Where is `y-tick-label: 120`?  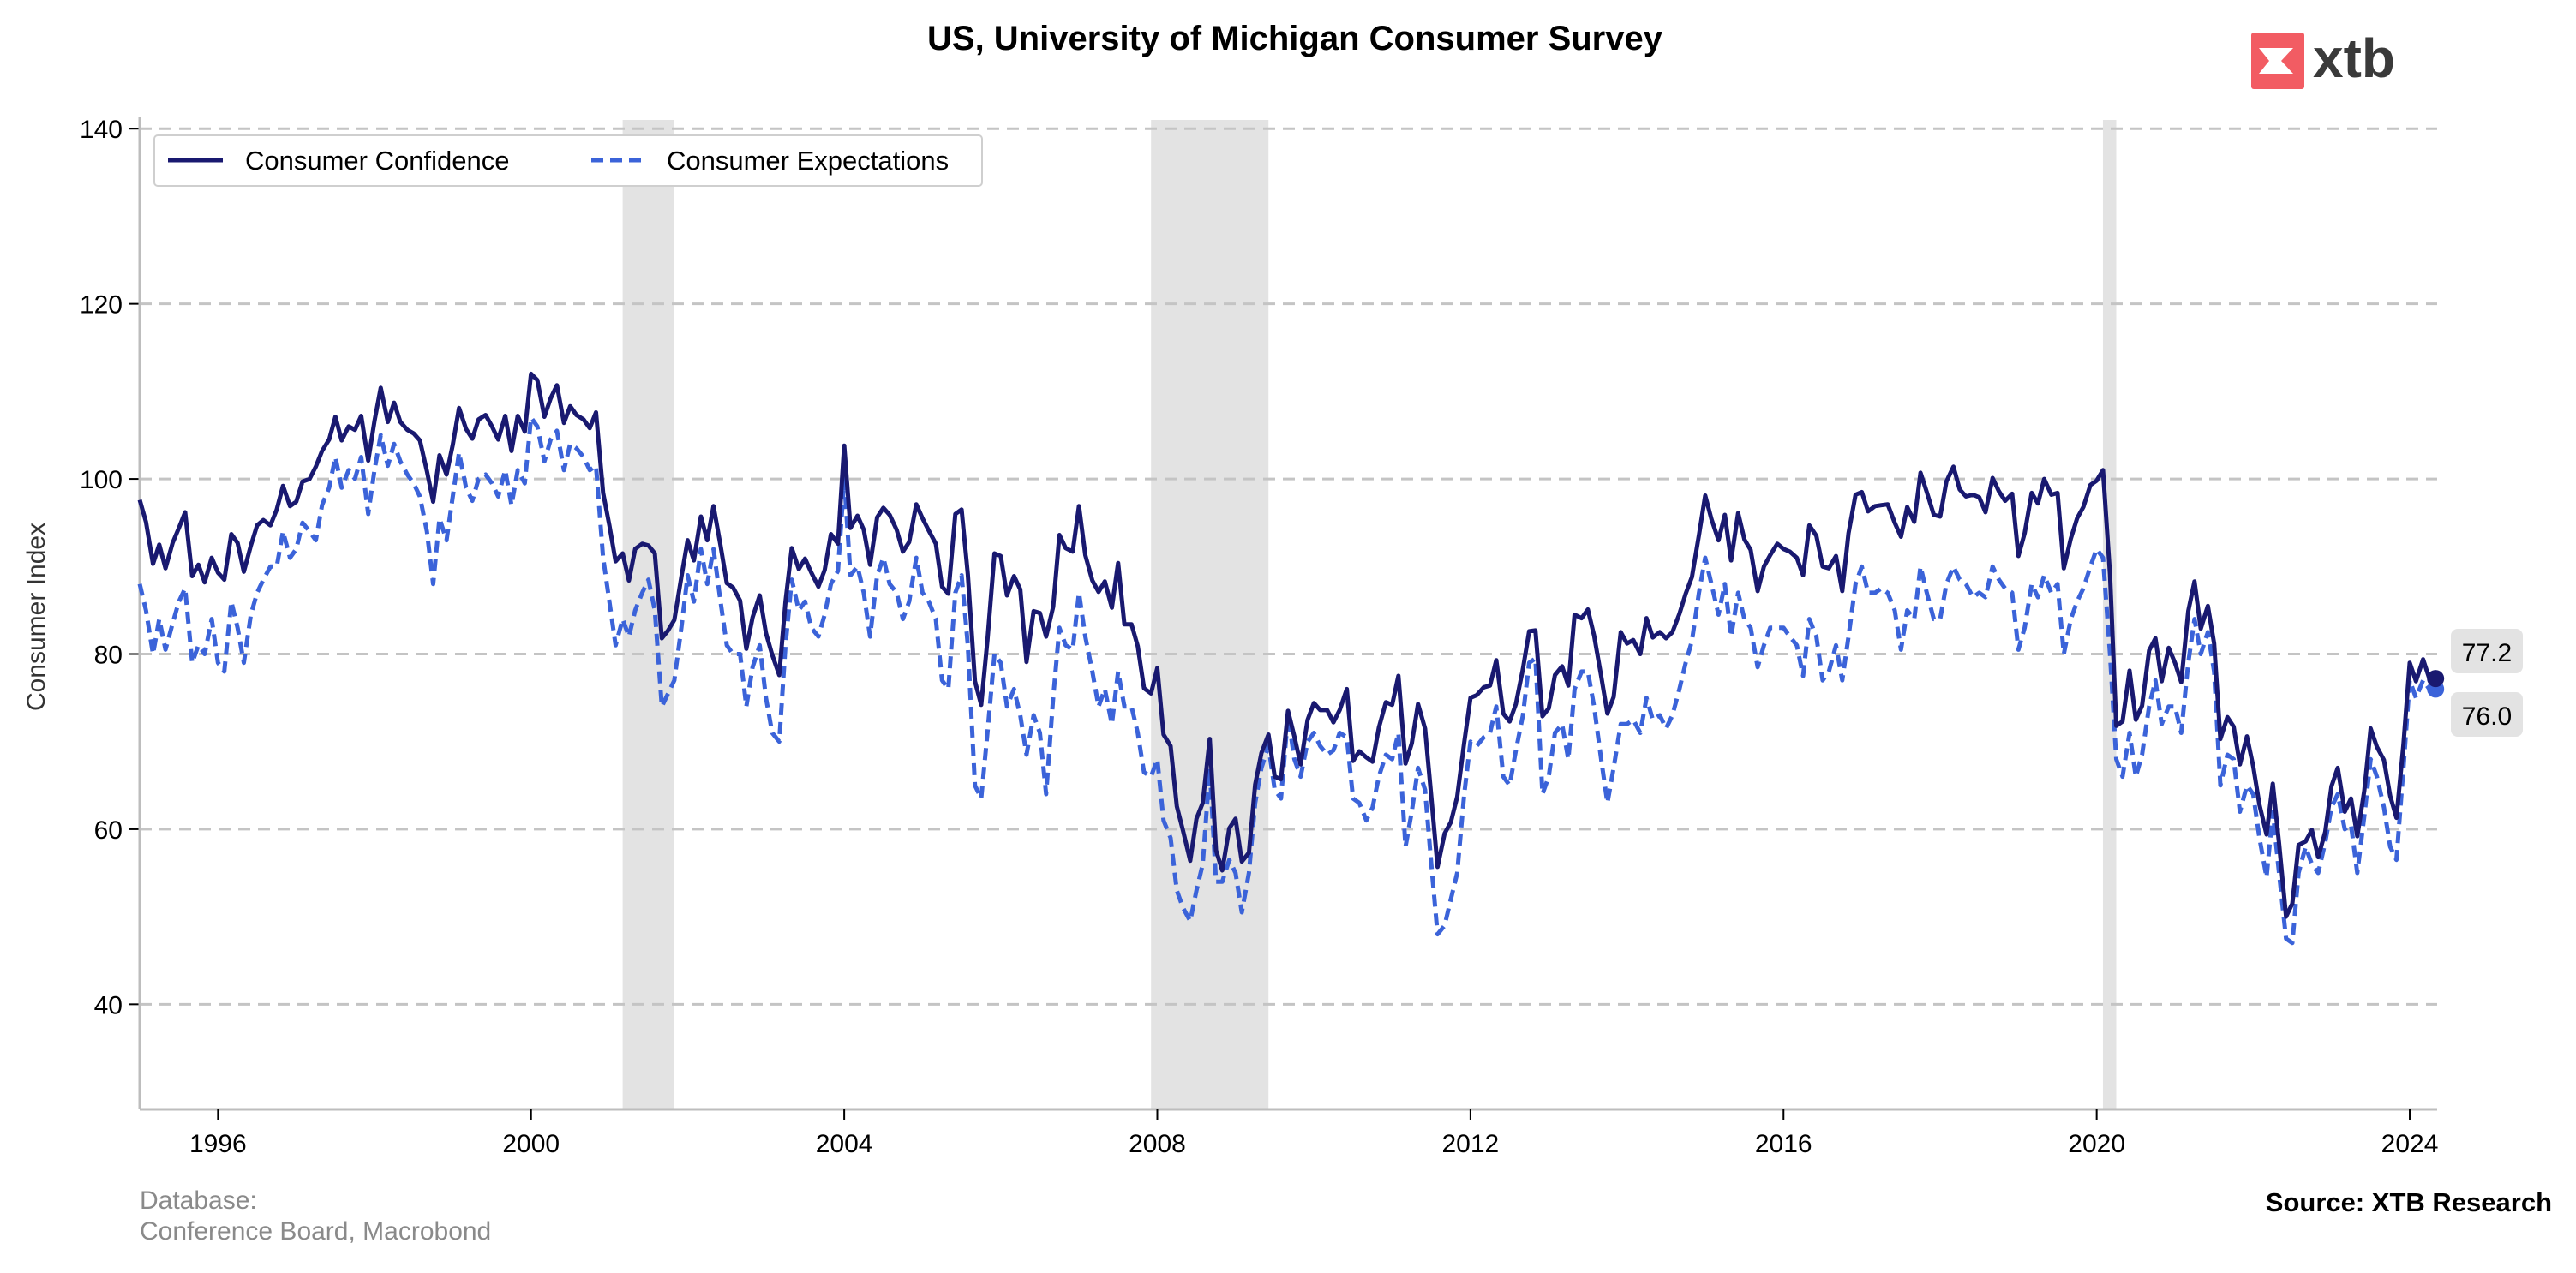 y-tick-label: 120 is located at coordinates (101, 305).